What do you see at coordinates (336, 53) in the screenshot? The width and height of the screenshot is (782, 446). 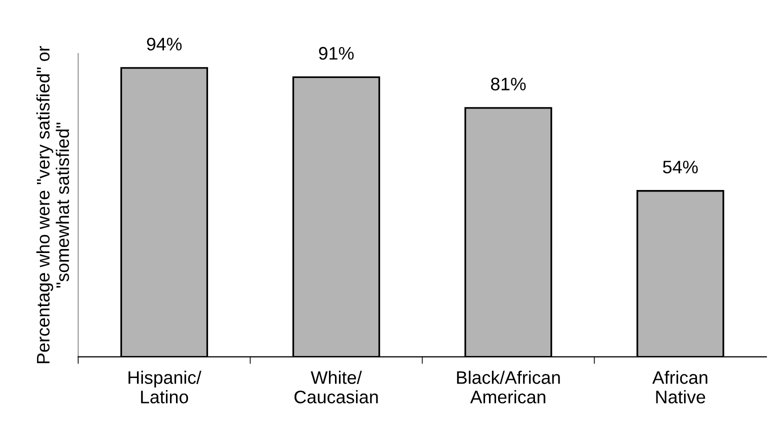 I see `data-label: 91%` at bounding box center [336, 53].